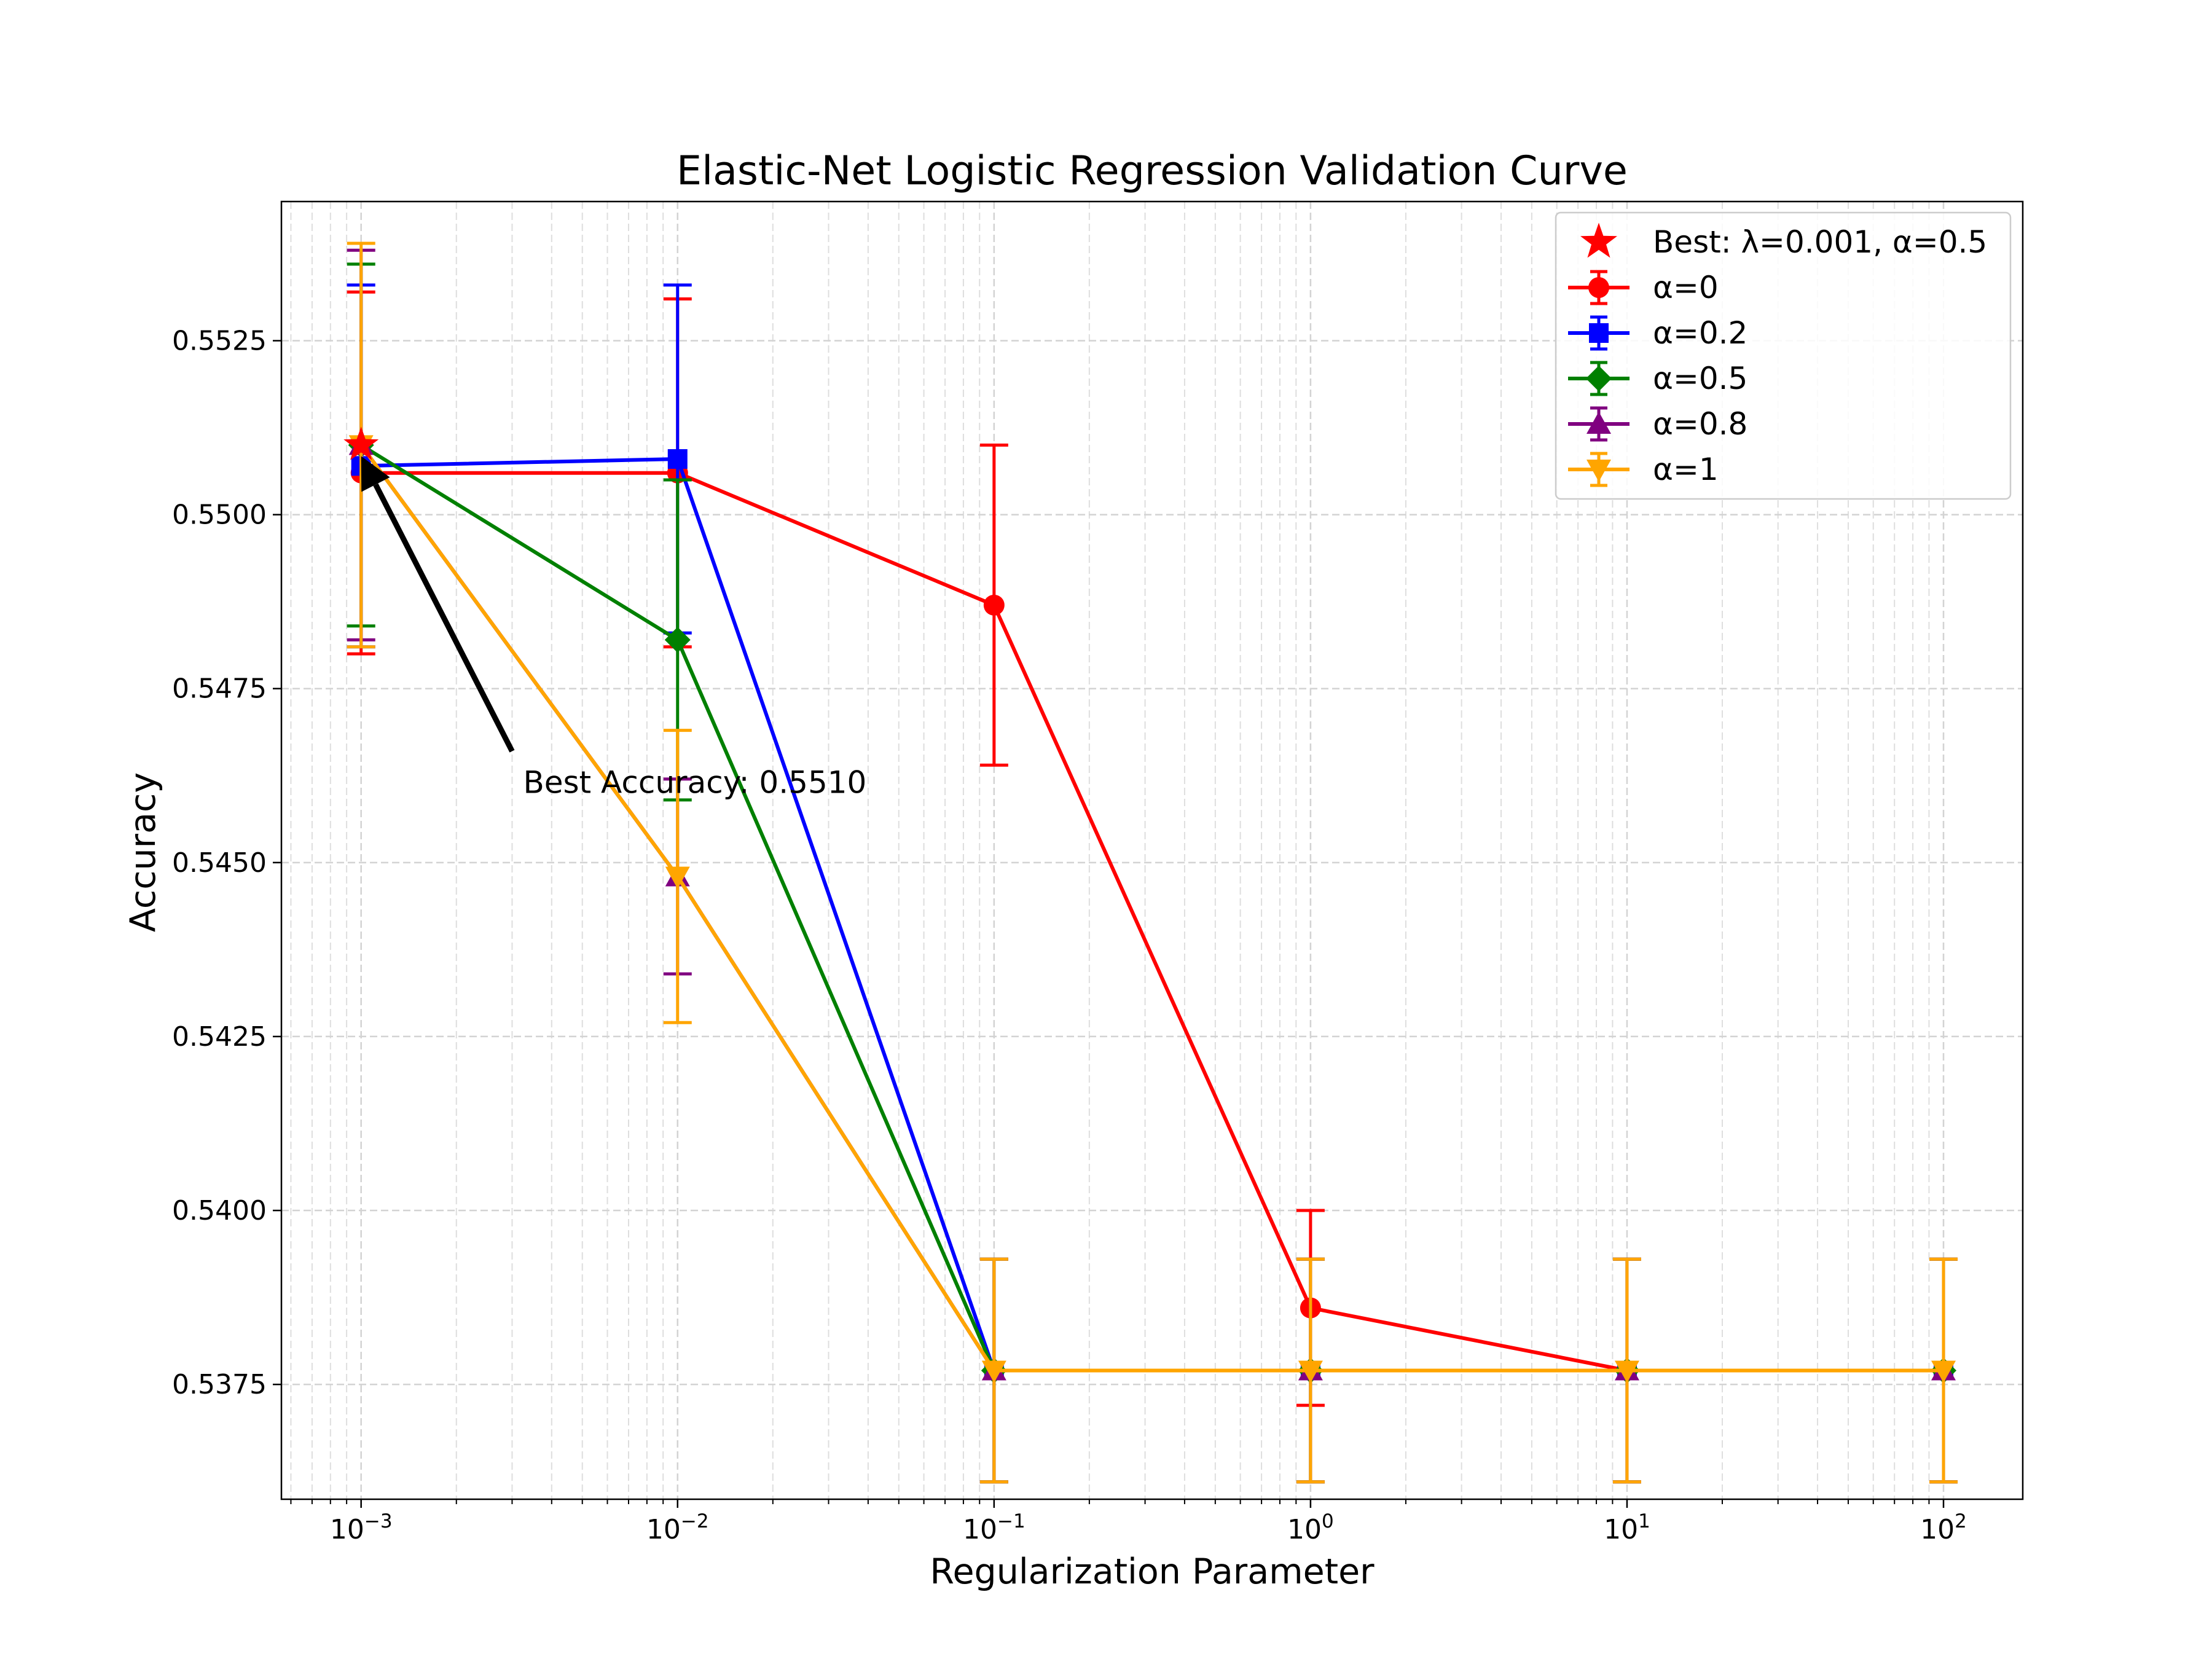 The height and width of the screenshot is (1659, 2212). I want to click on annotation-arrow-head, so click(375, 474).